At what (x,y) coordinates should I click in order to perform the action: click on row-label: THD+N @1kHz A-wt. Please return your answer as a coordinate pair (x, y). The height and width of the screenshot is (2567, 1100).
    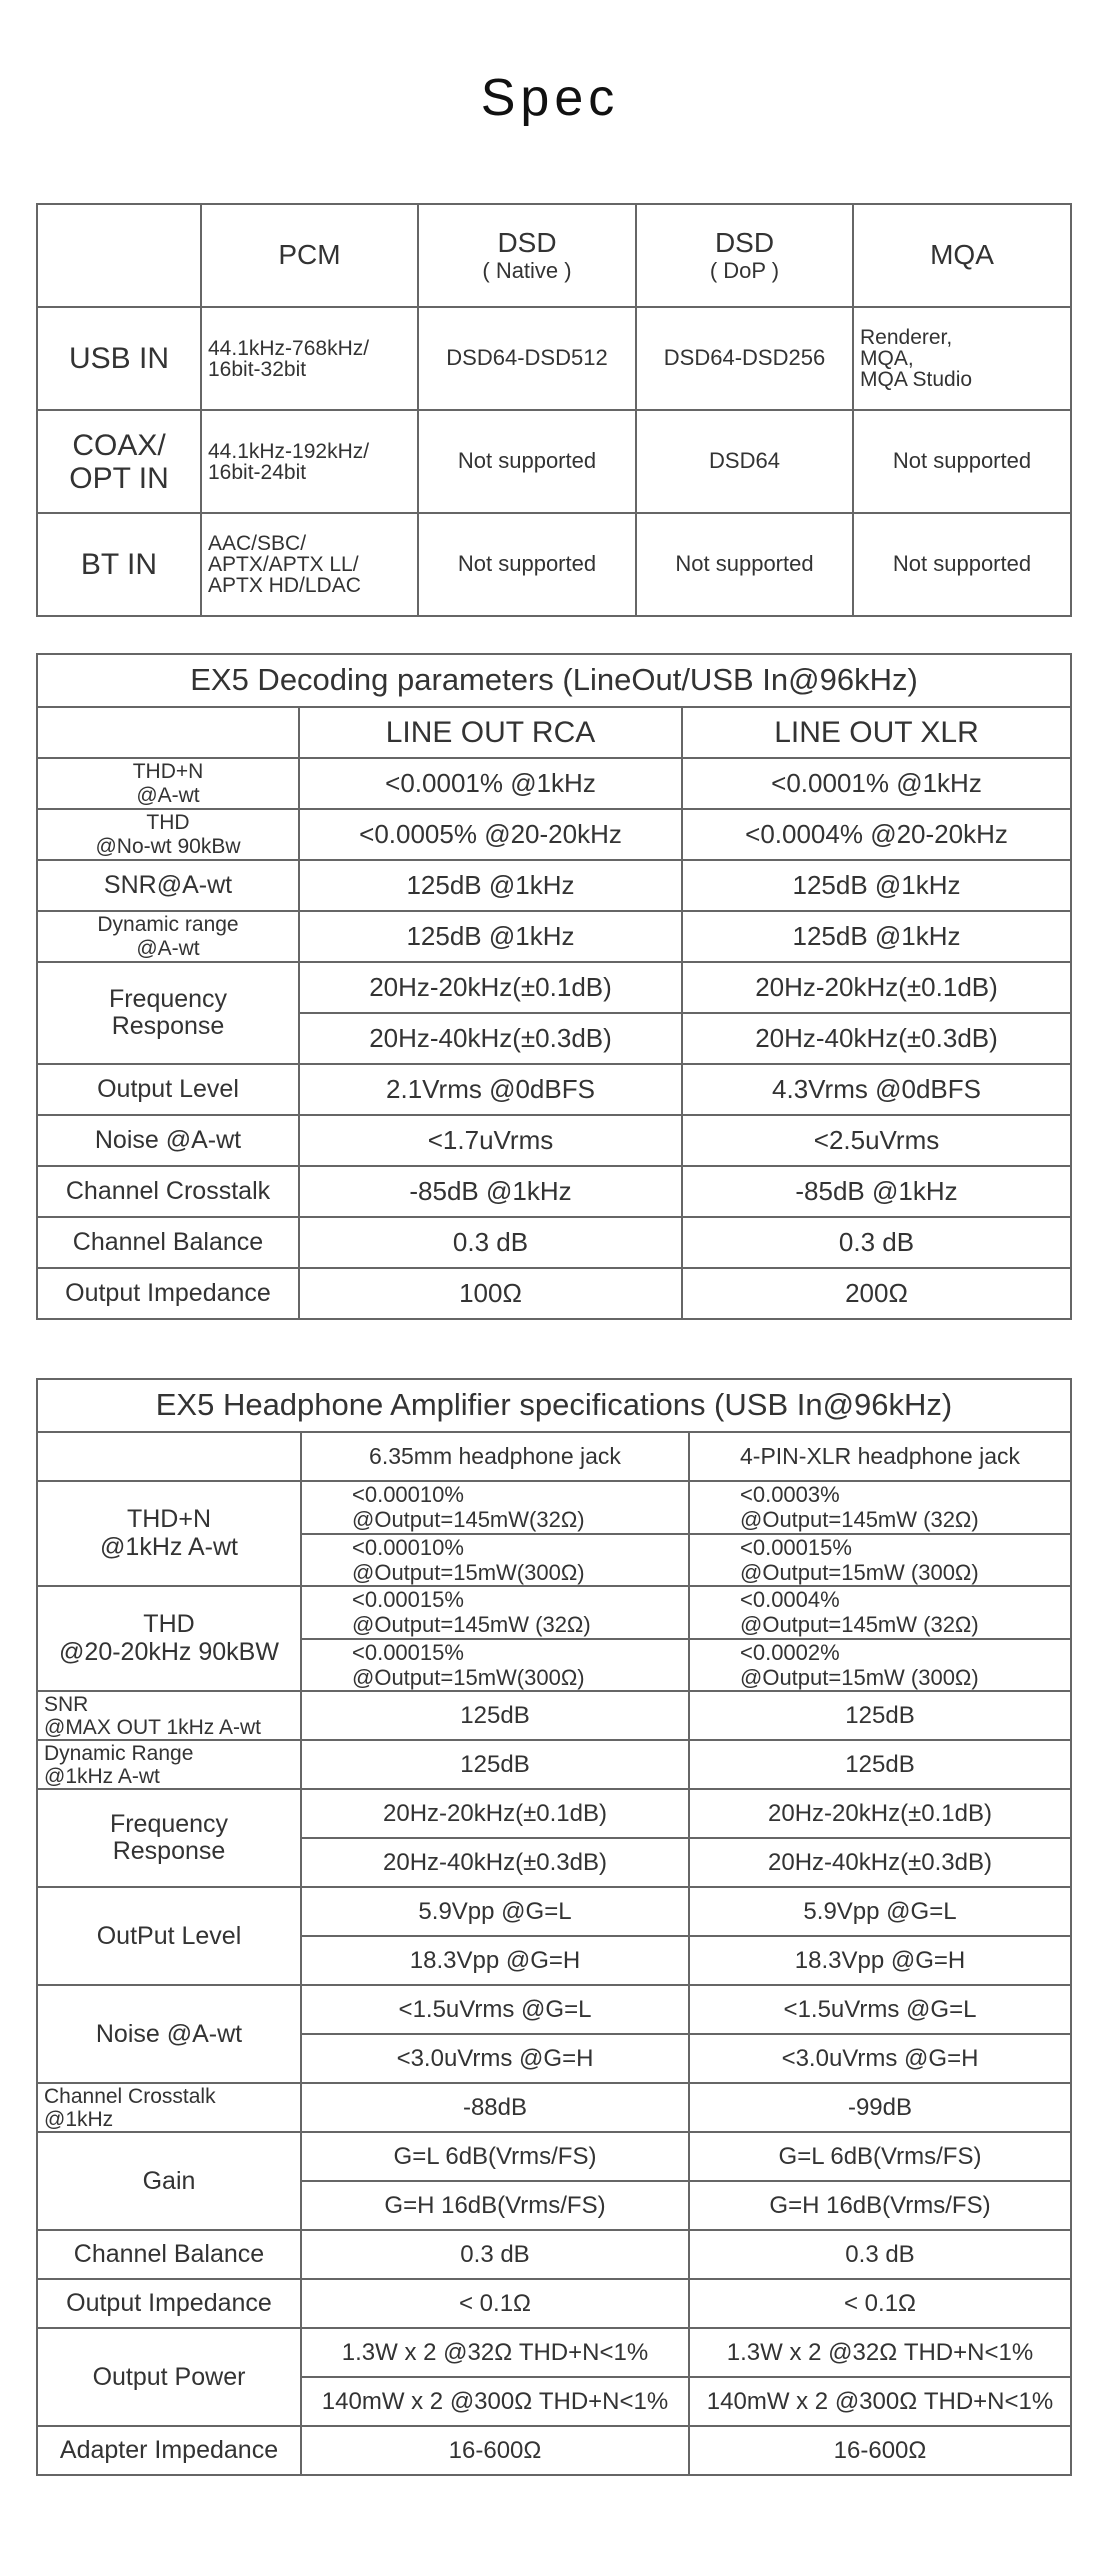
    Looking at the image, I should click on (169, 1533).